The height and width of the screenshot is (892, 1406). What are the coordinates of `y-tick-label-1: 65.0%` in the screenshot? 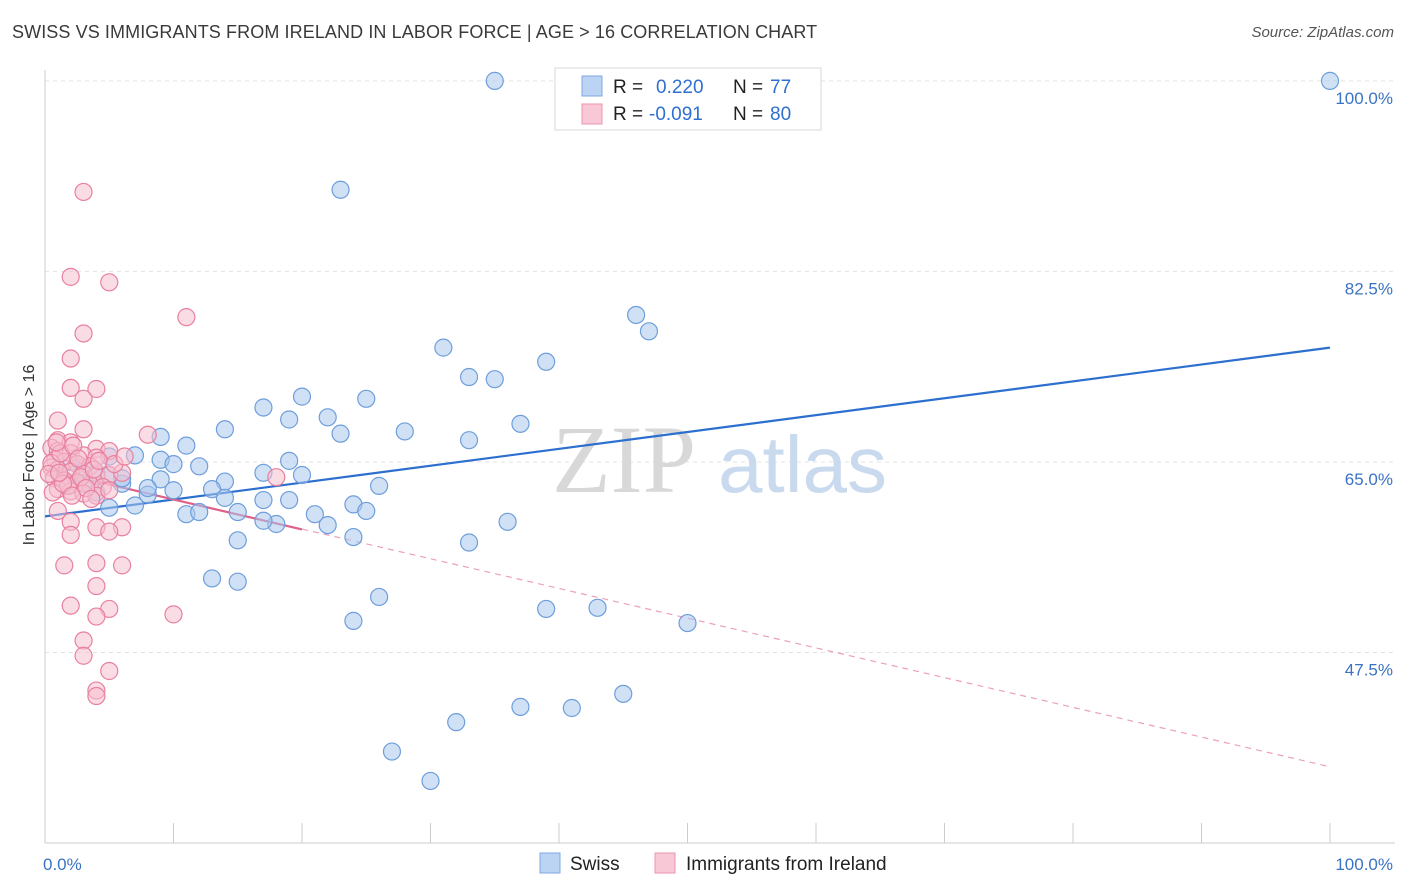 It's located at (1369, 479).